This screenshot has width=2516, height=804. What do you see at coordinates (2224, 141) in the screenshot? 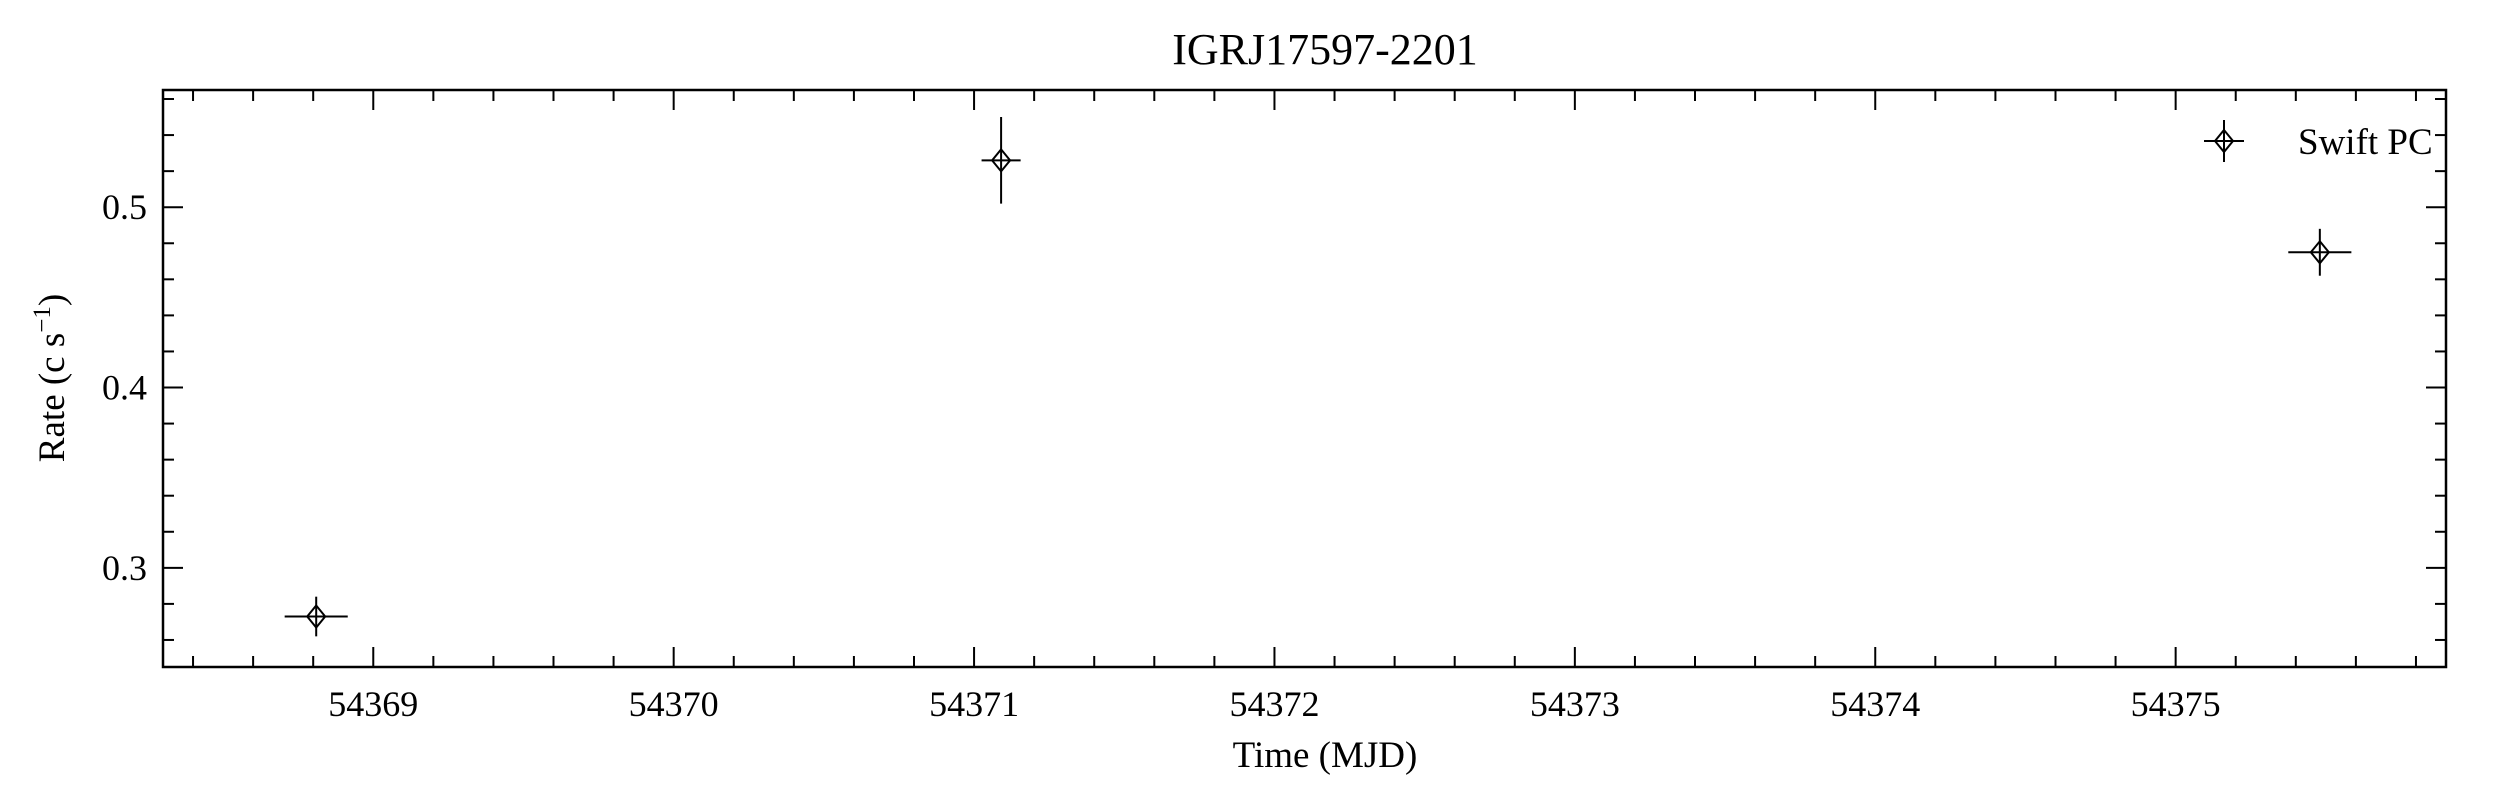
I see `legend-marker-diamond` at bounding box center [2224, 141].